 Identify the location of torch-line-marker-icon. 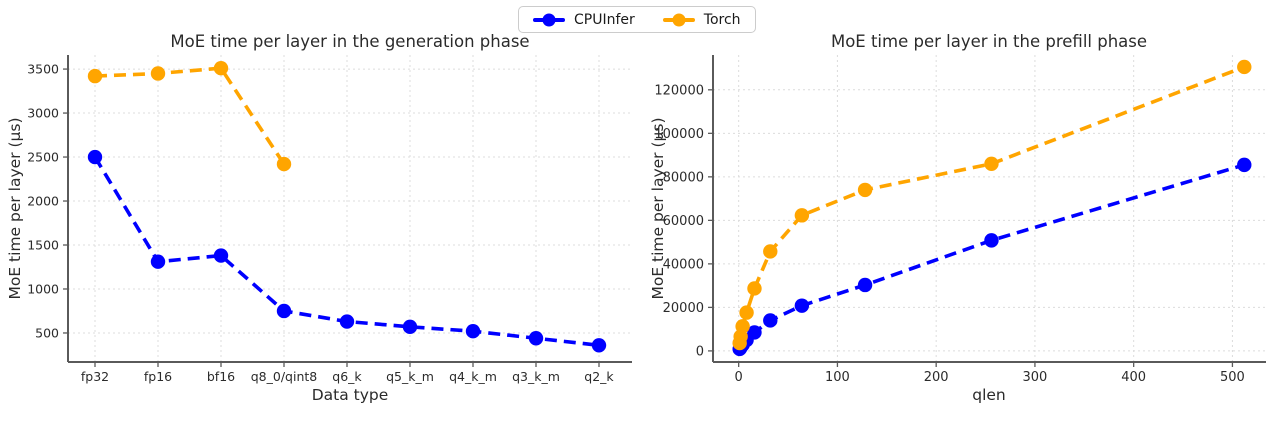
(678, 19).